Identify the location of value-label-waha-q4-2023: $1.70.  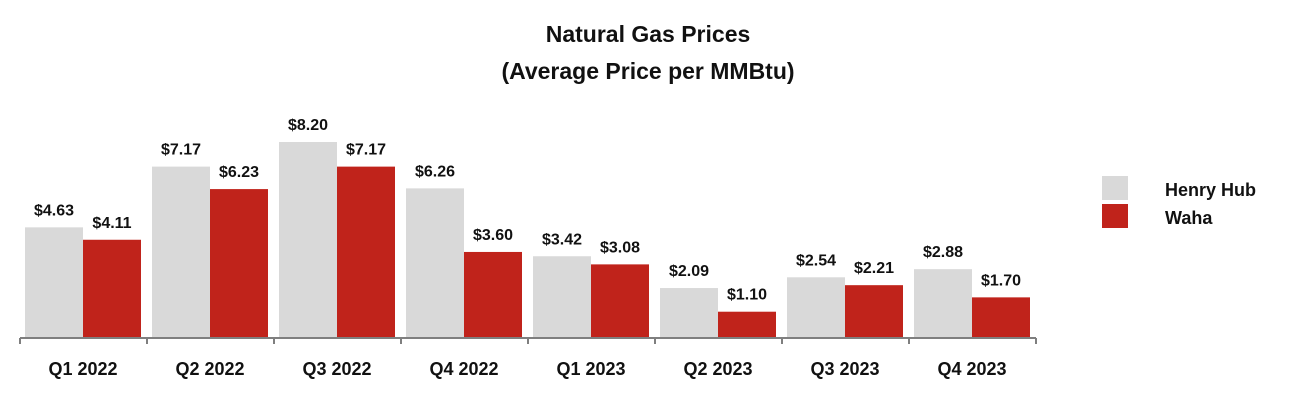
(1001, 280).